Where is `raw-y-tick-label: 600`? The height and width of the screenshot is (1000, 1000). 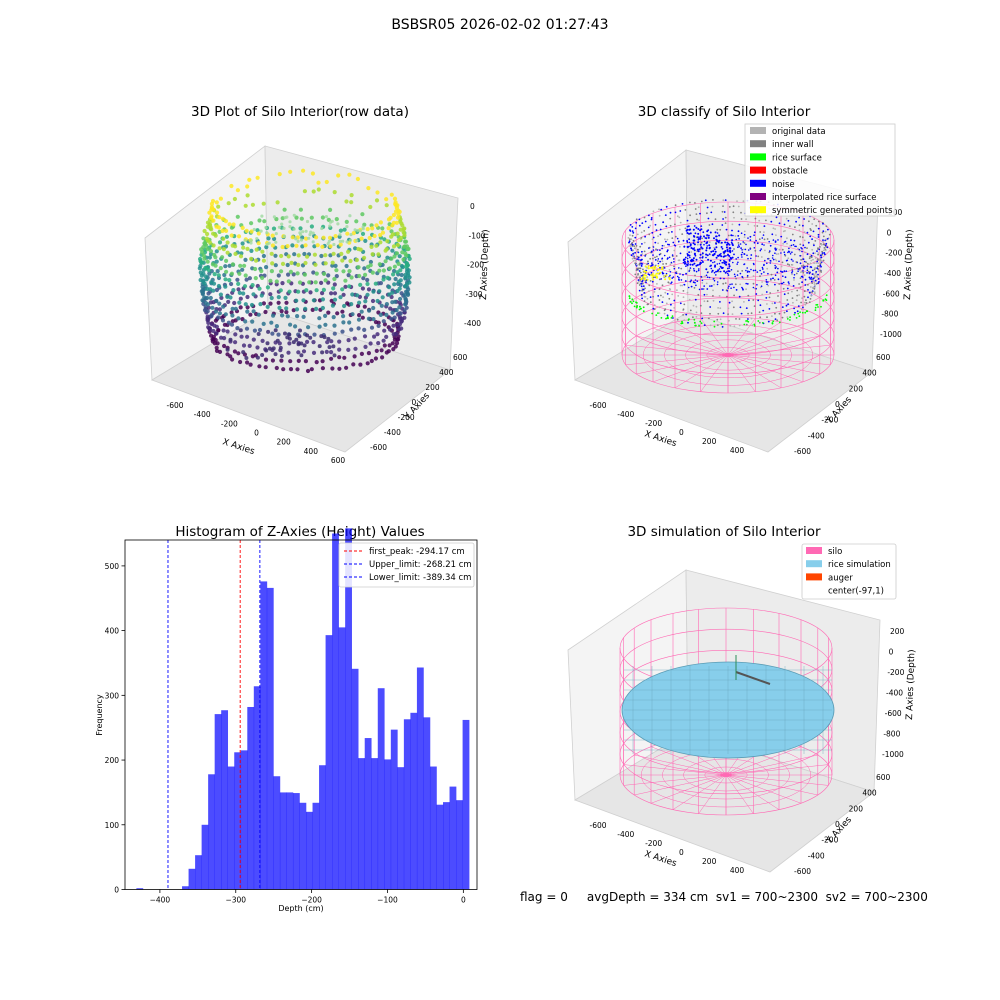
raw-y-tick-label: 600 is located at coordinates (460, 357).